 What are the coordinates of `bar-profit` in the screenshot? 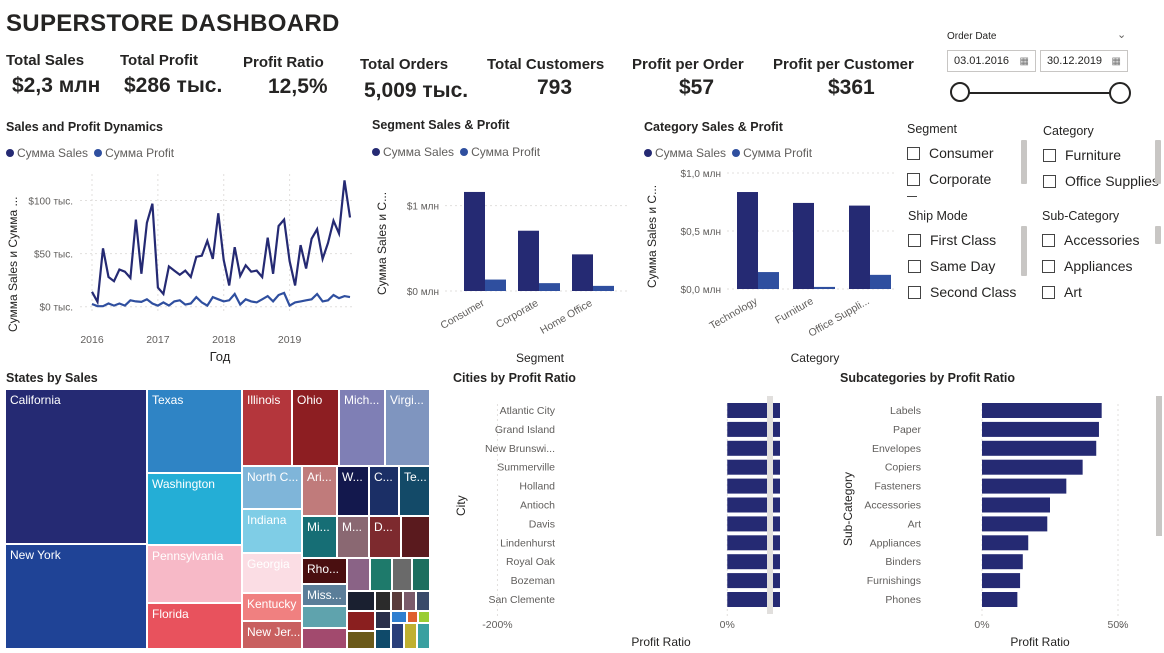 It's located at (824, 287).